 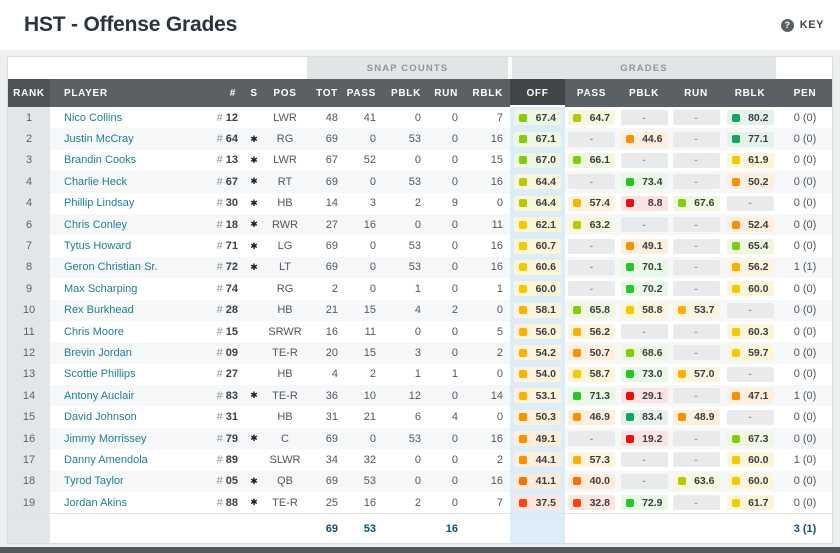 I want to click on grade-cell-pblk: 44.6, so click(x=644, y=138).